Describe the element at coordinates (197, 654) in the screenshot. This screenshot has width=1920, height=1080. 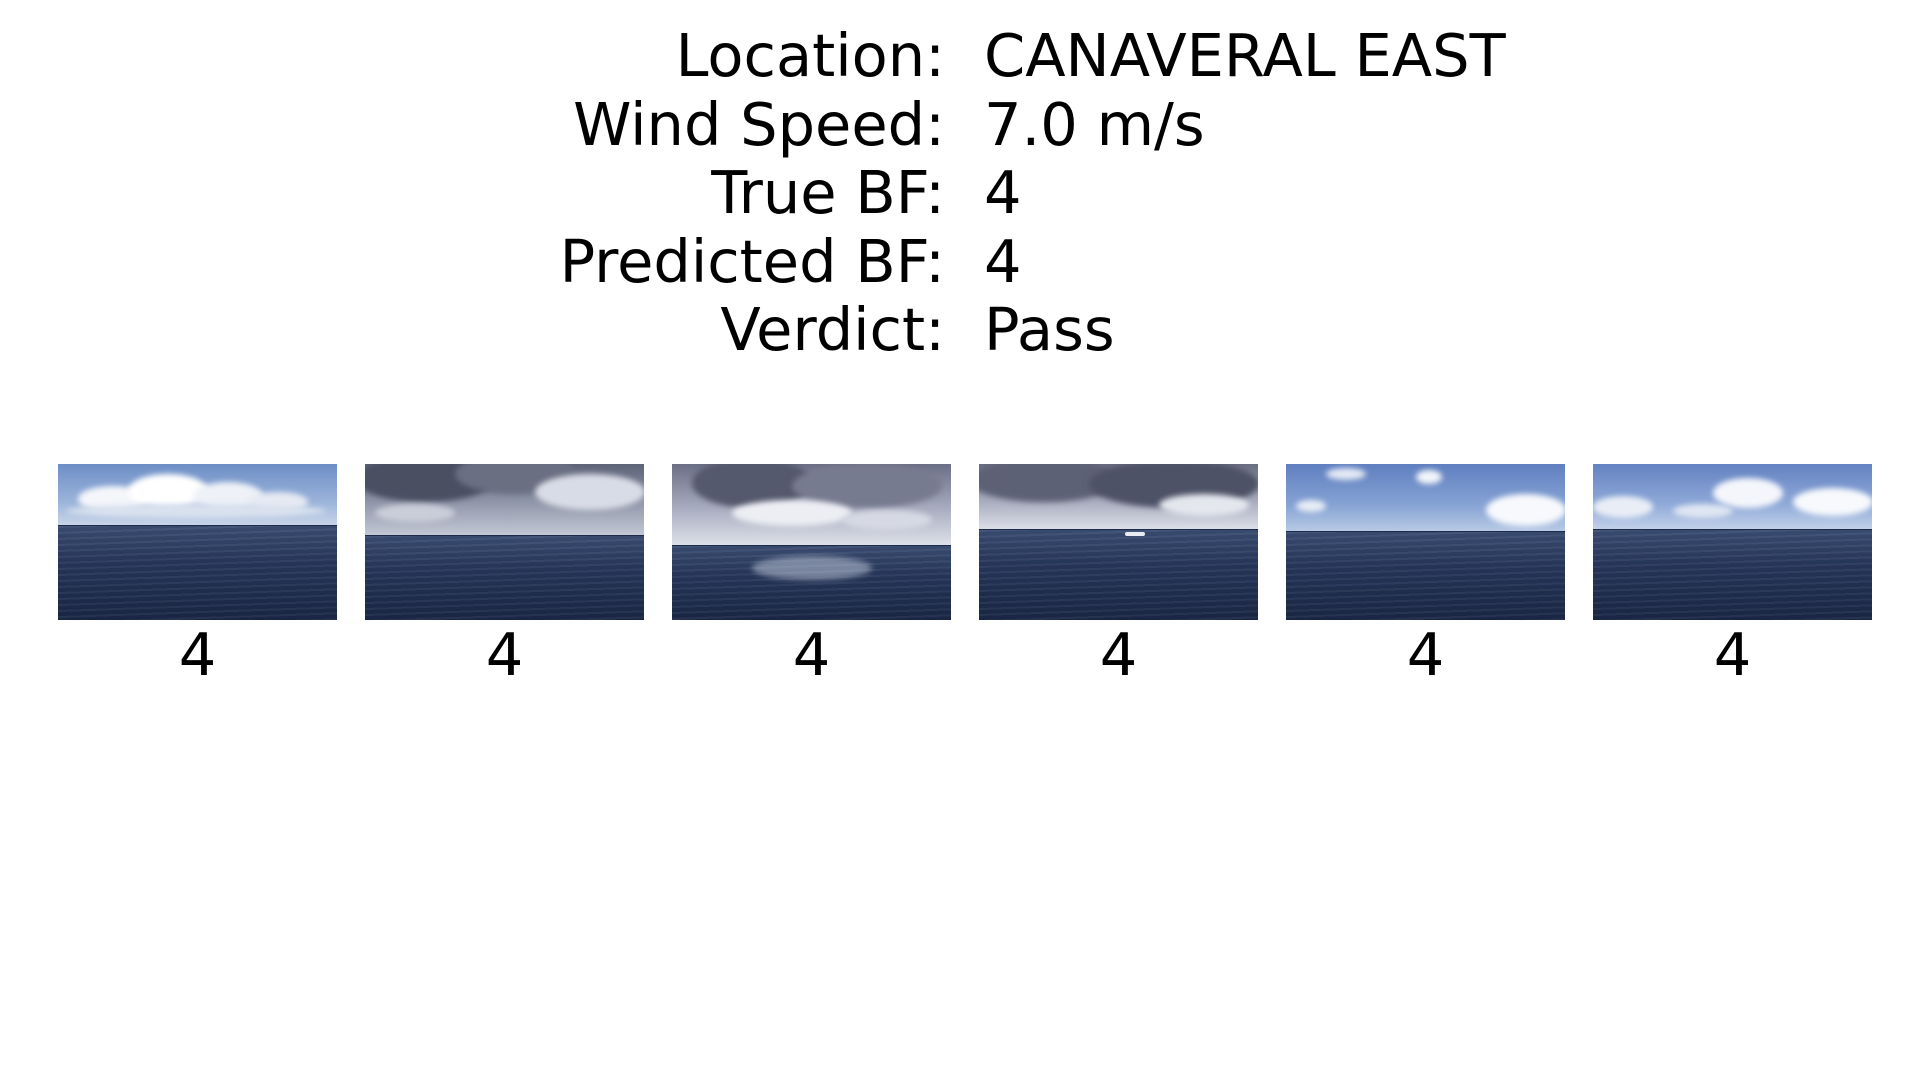
I see `thumbnail-1-label: 4` at that location.